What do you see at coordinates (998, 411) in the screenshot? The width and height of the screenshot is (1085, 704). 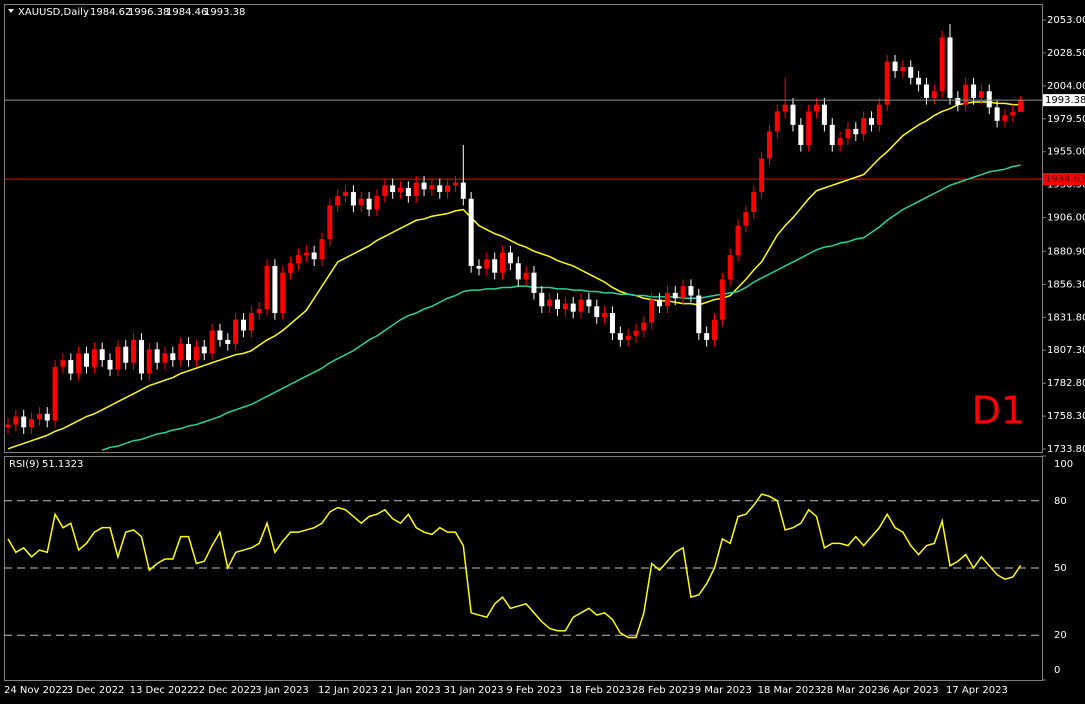 I see `timeframe-label: D1` at bounding box center [998, 411].